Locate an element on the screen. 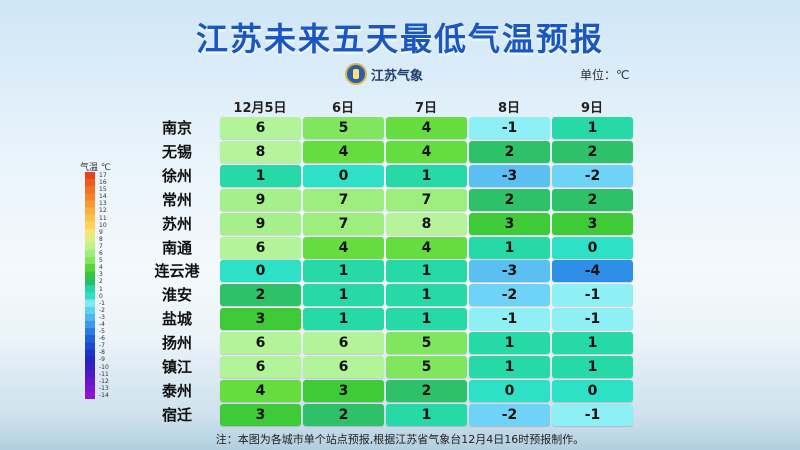 The image size is (800, 450). legend-label: -4 is located at coordinates (102, 324).